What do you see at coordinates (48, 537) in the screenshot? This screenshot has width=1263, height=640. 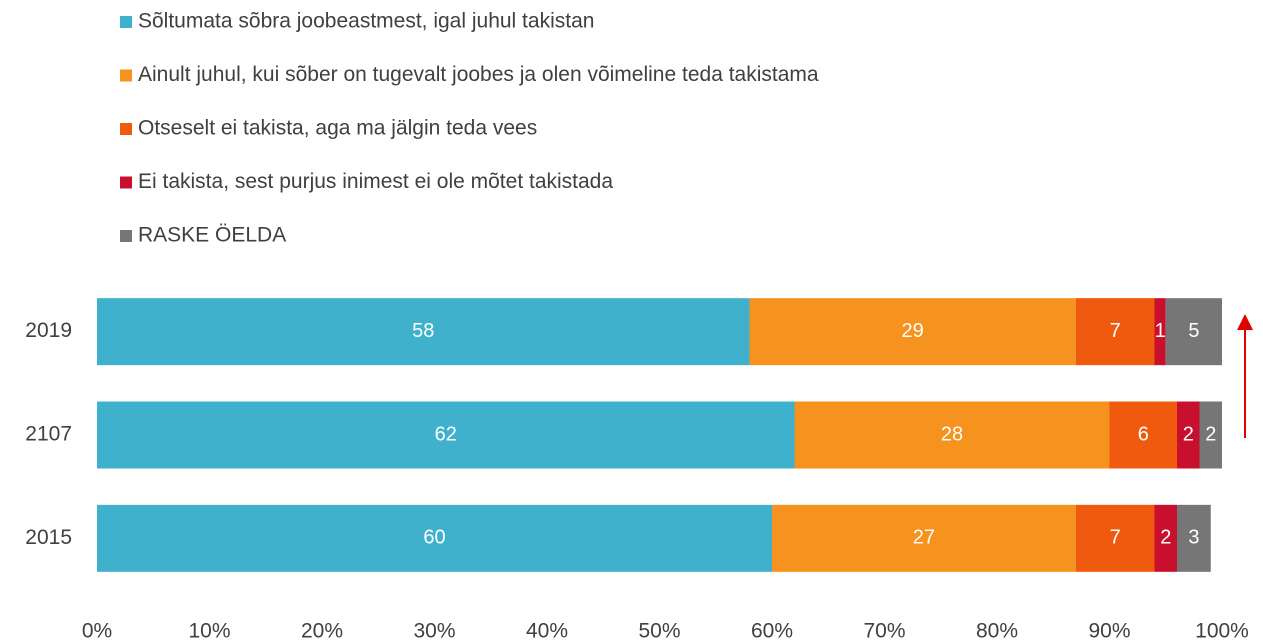 I see `y-tick-label: 2015` at bounding box center [48, 537].